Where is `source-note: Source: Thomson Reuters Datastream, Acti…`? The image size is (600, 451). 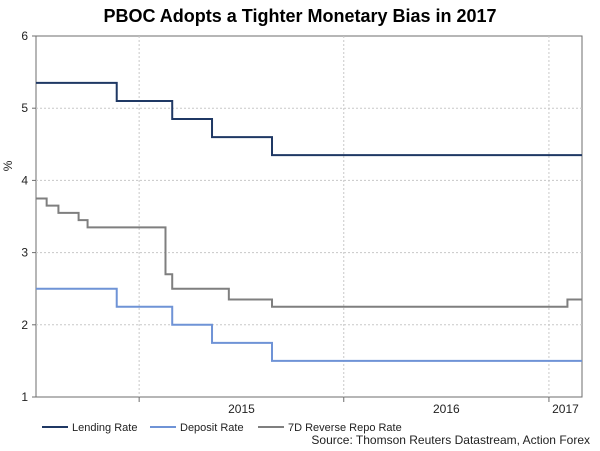
source-note: Source: Thomson Reuters Datastream, Acti… is located at coordinates (450, 440).